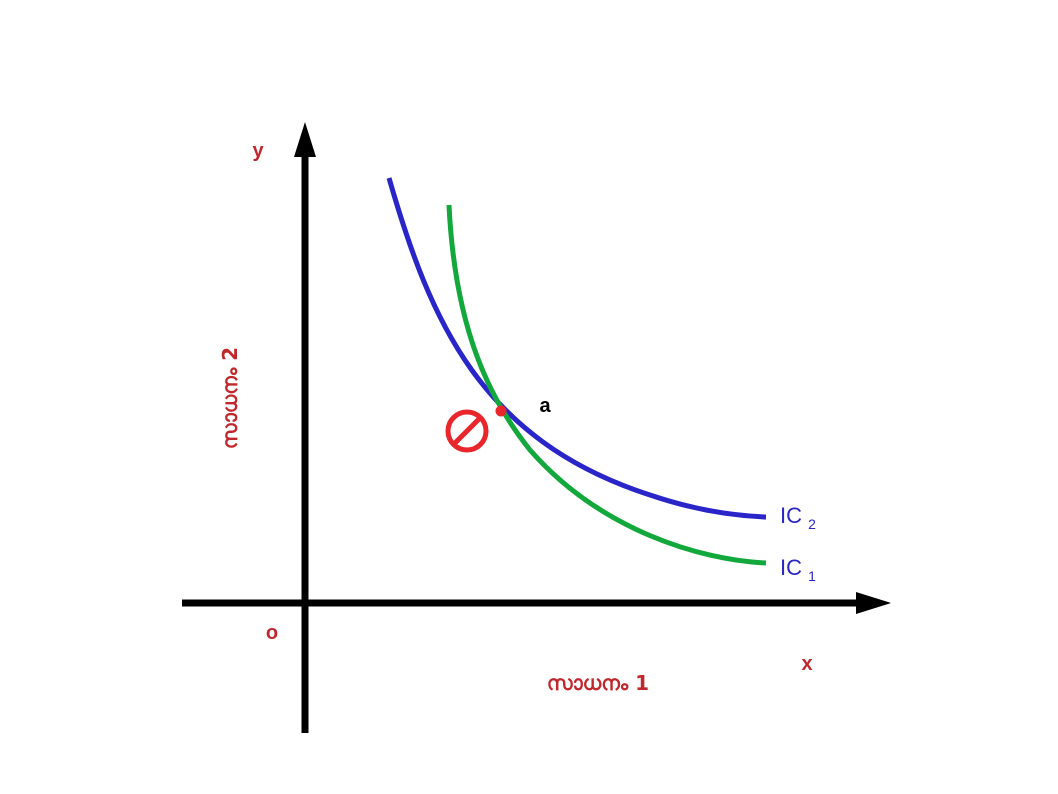 This screenshot has width=1058, height=794. I want to click on y-axis-arrowhead, so click(305, 139).